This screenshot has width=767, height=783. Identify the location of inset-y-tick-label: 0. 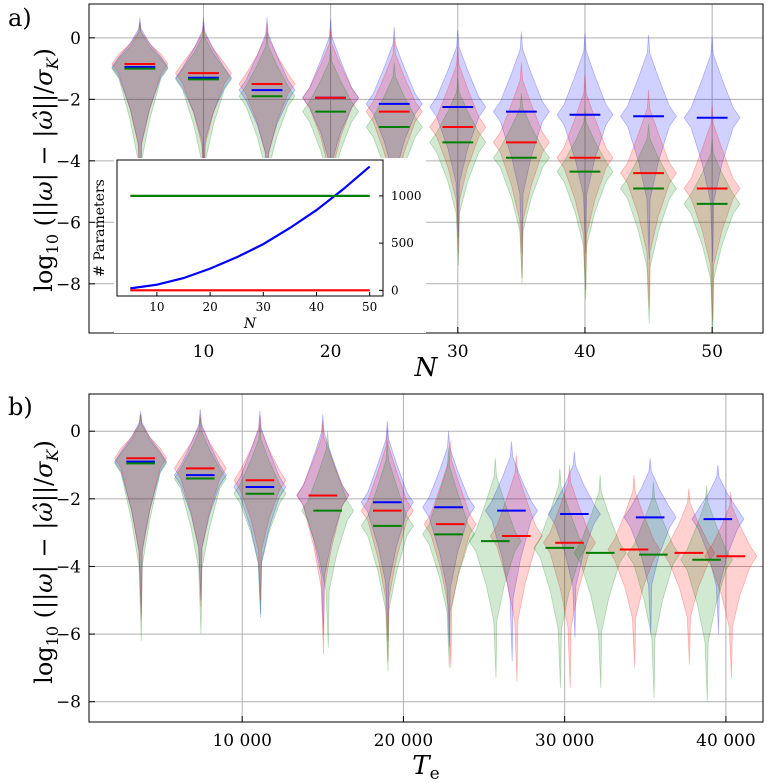
(395, 290).